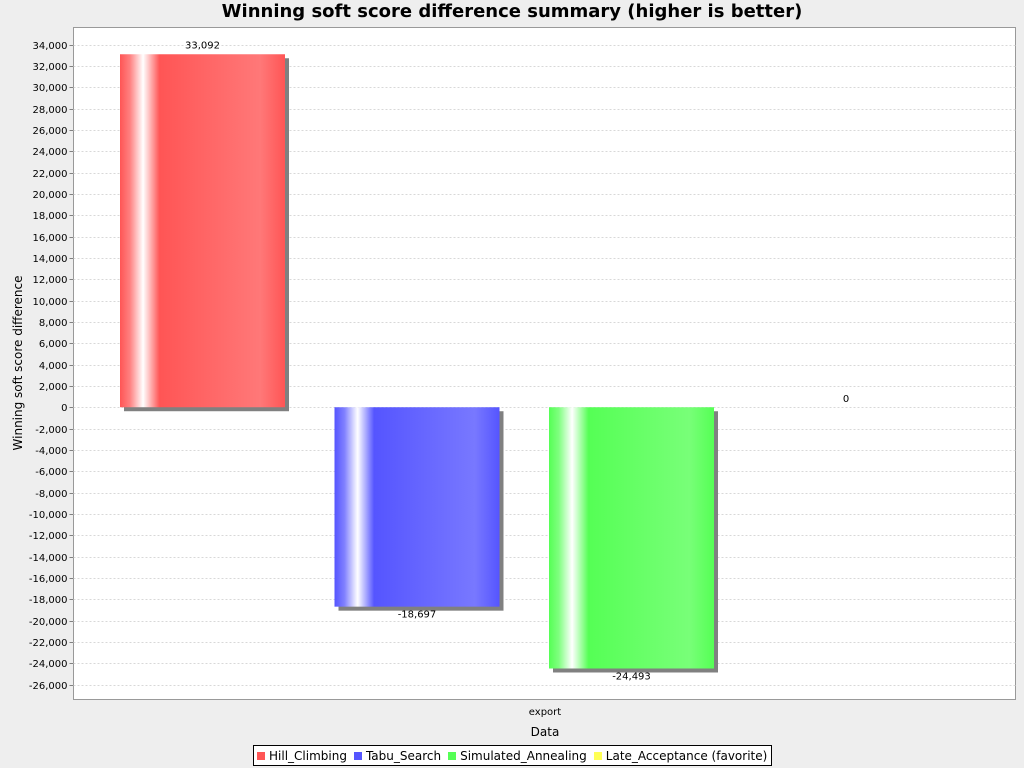  I want to click on y-tick-label: -26,000, so click(48, 686).